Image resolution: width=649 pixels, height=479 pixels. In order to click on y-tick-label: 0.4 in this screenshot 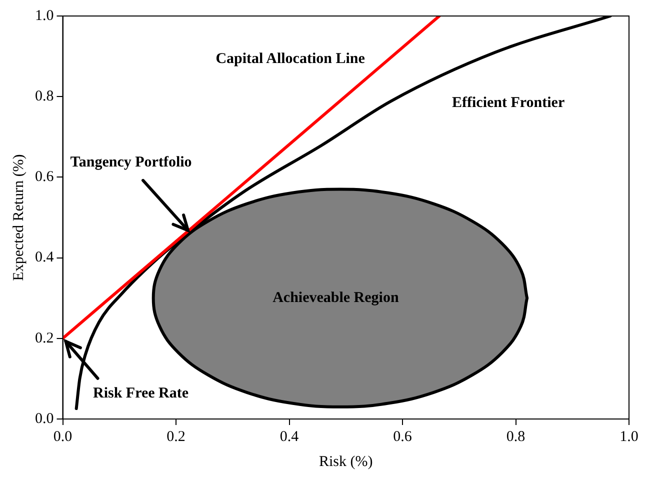, I will do `click(44, 258)`.